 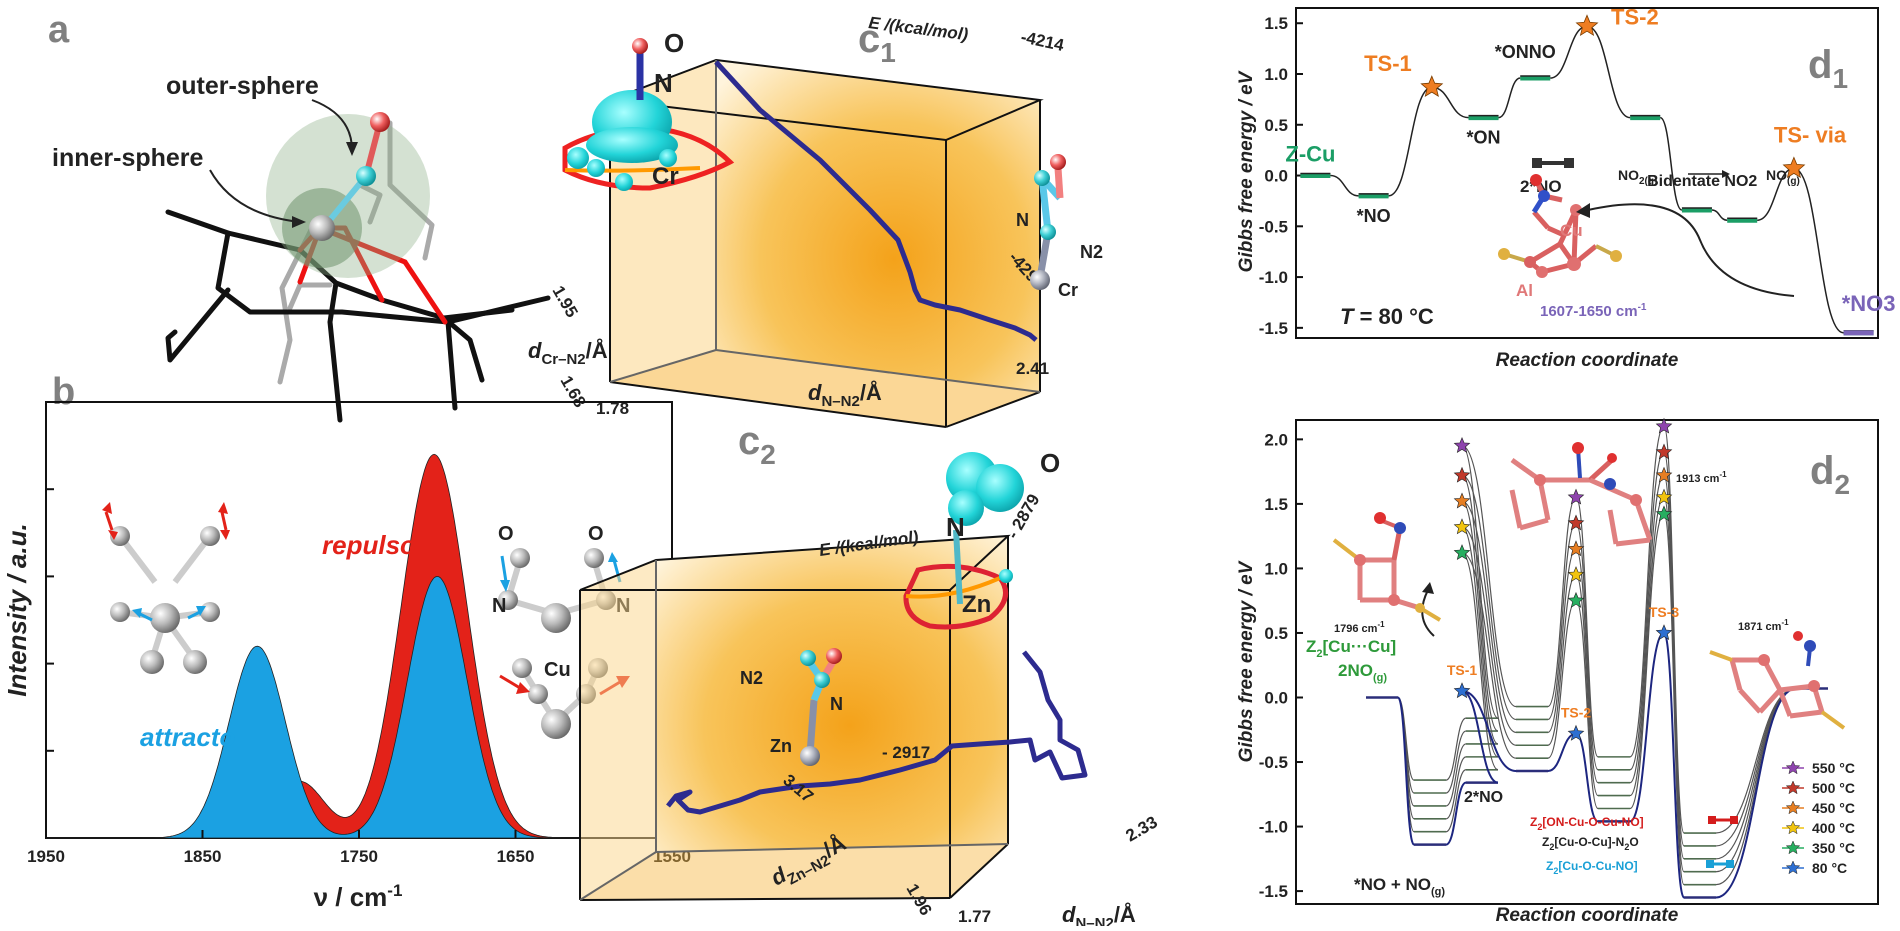 I want to click on d1-y-axis-label: Gibbs free energy / eV, so click(x=1246, y=171).